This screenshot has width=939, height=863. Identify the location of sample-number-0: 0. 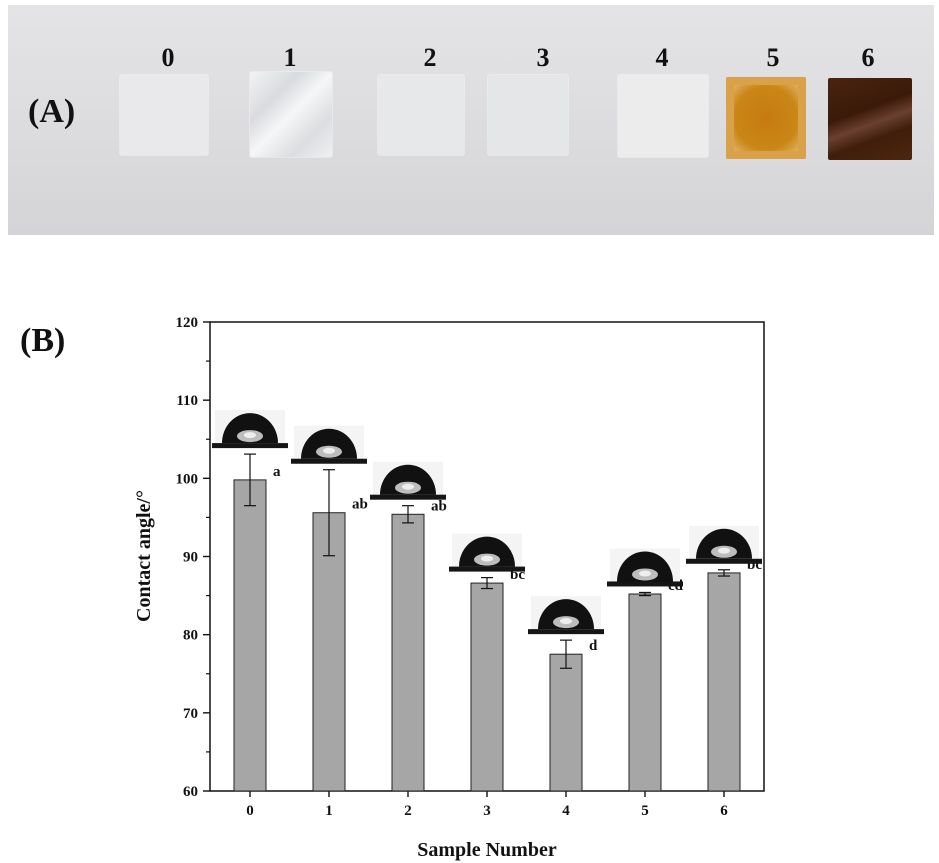
(168, 57).